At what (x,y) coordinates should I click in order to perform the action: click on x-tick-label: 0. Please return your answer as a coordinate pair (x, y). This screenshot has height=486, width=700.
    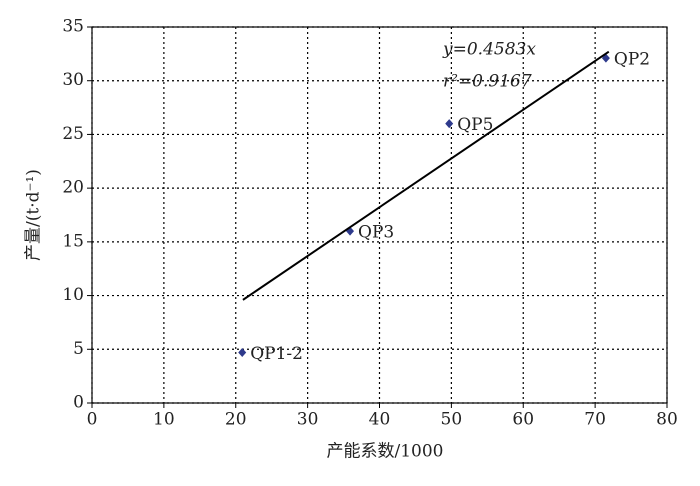
    Looking at the image, I should click on (92, 420).